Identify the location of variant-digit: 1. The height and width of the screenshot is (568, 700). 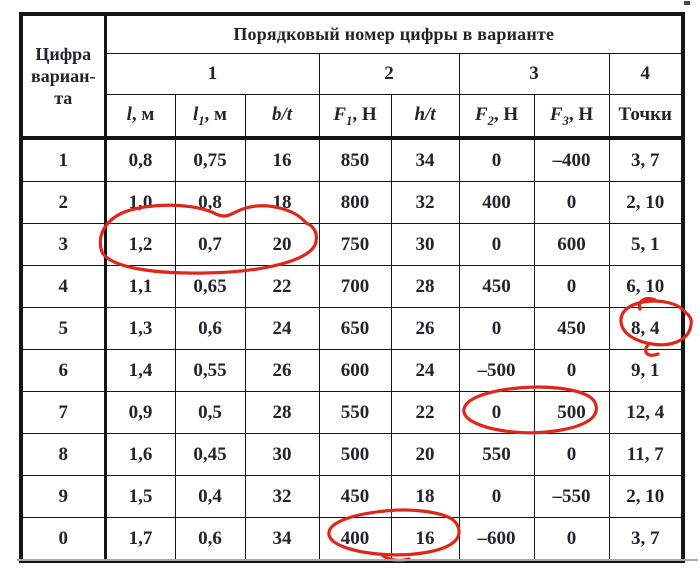
(63, 159).